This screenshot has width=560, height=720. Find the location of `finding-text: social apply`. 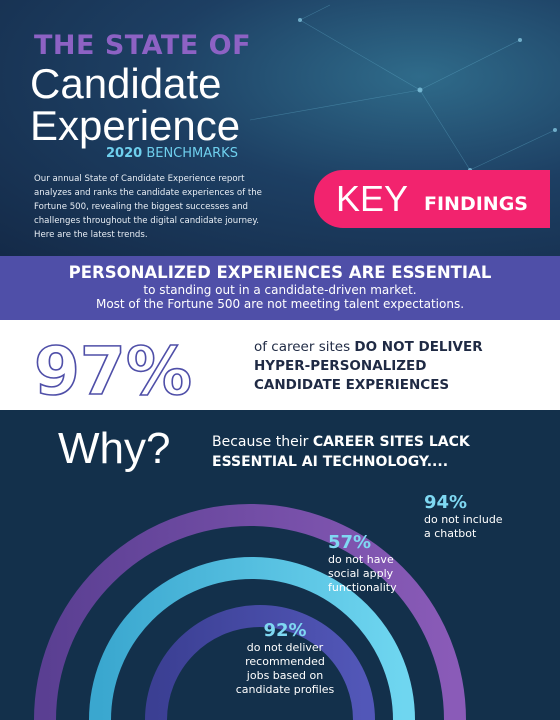

finding-text: social apply is located at coordinates (361, 573).